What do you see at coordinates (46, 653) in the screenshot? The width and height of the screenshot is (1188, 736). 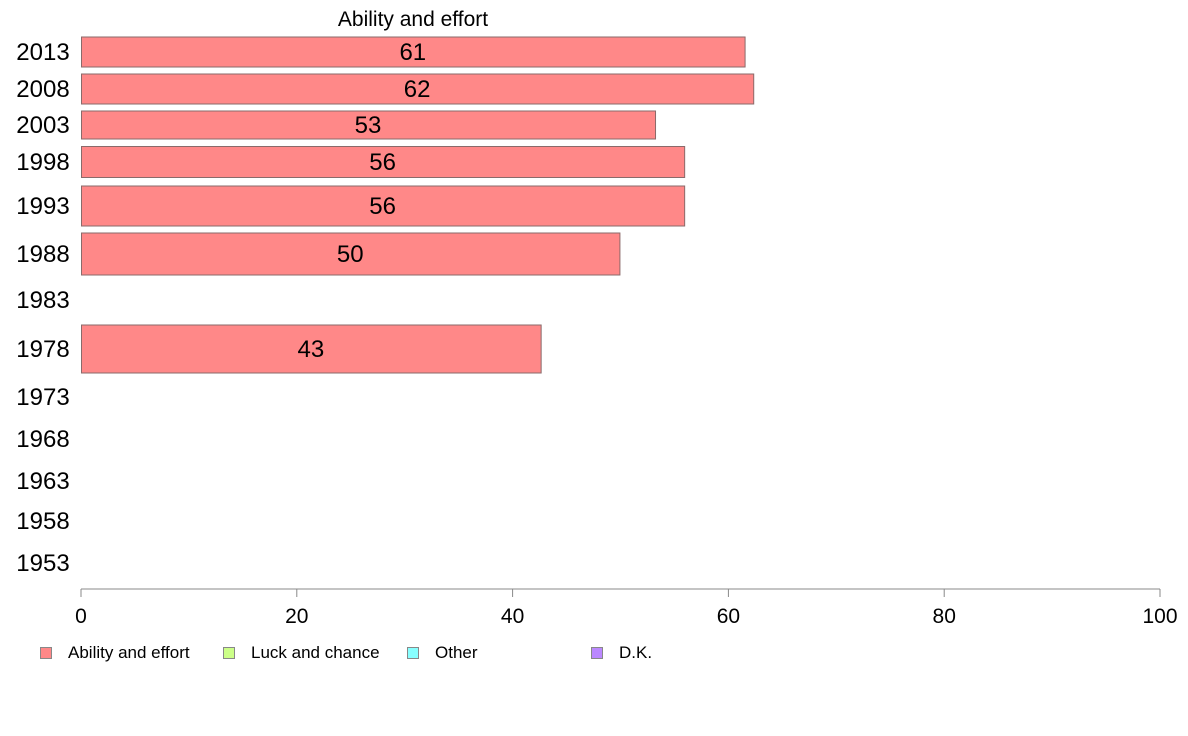 I see `legend-swatch-ability-and-effort` at bounding box center [46, 653].